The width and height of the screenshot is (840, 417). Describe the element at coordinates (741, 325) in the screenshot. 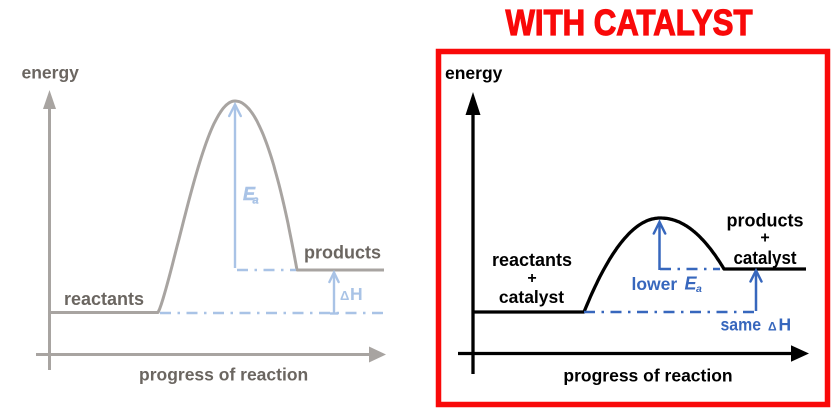

I see `svg-text: same` at that location.